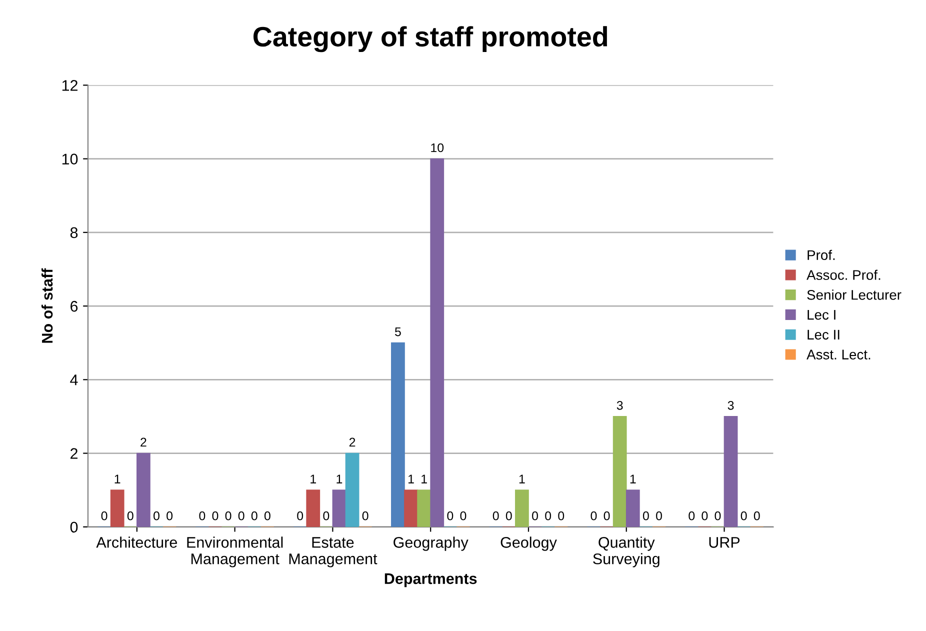  What do you see at coordinates (74, 306) in the screenshot?
I see `y-tick-label: 6` at bounding box center [74, 306].